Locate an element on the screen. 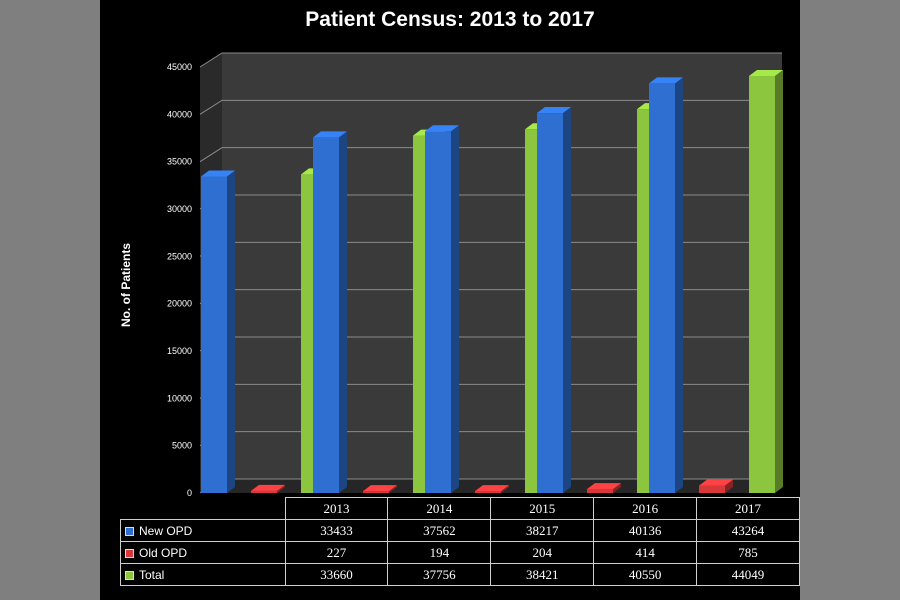  legend-label: Old OPD is located at coordinates (163, 552).